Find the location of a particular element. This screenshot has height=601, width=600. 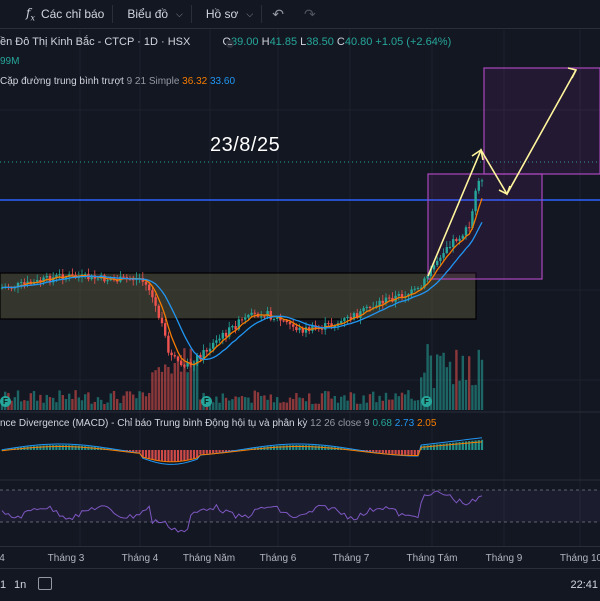

consolidation-box is located at coordinates (238, 296).